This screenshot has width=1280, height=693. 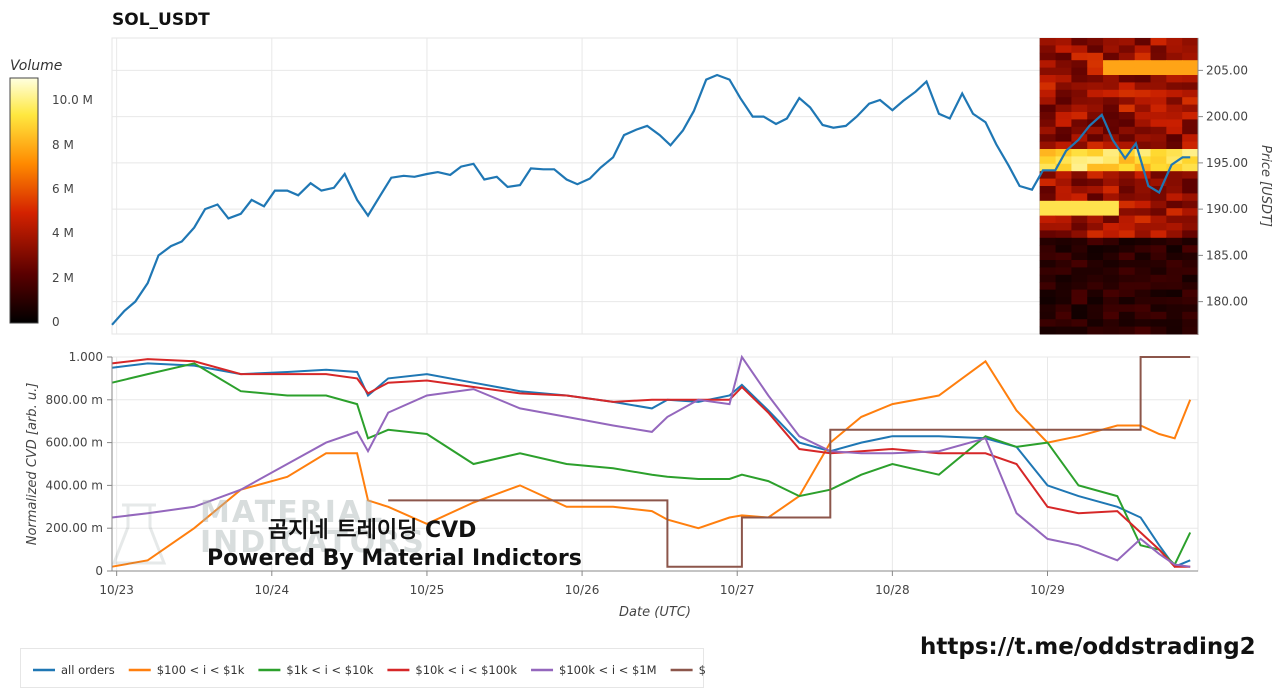 I want to click on telegram-link: https://t.me/oddstrading2, so click(x=1088, y=647).